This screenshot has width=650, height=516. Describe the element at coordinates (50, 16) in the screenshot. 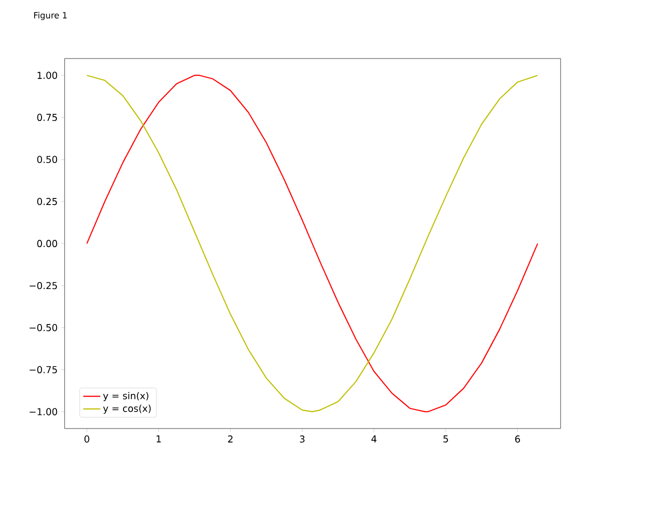

I see `caption: Figure 1` at that location.